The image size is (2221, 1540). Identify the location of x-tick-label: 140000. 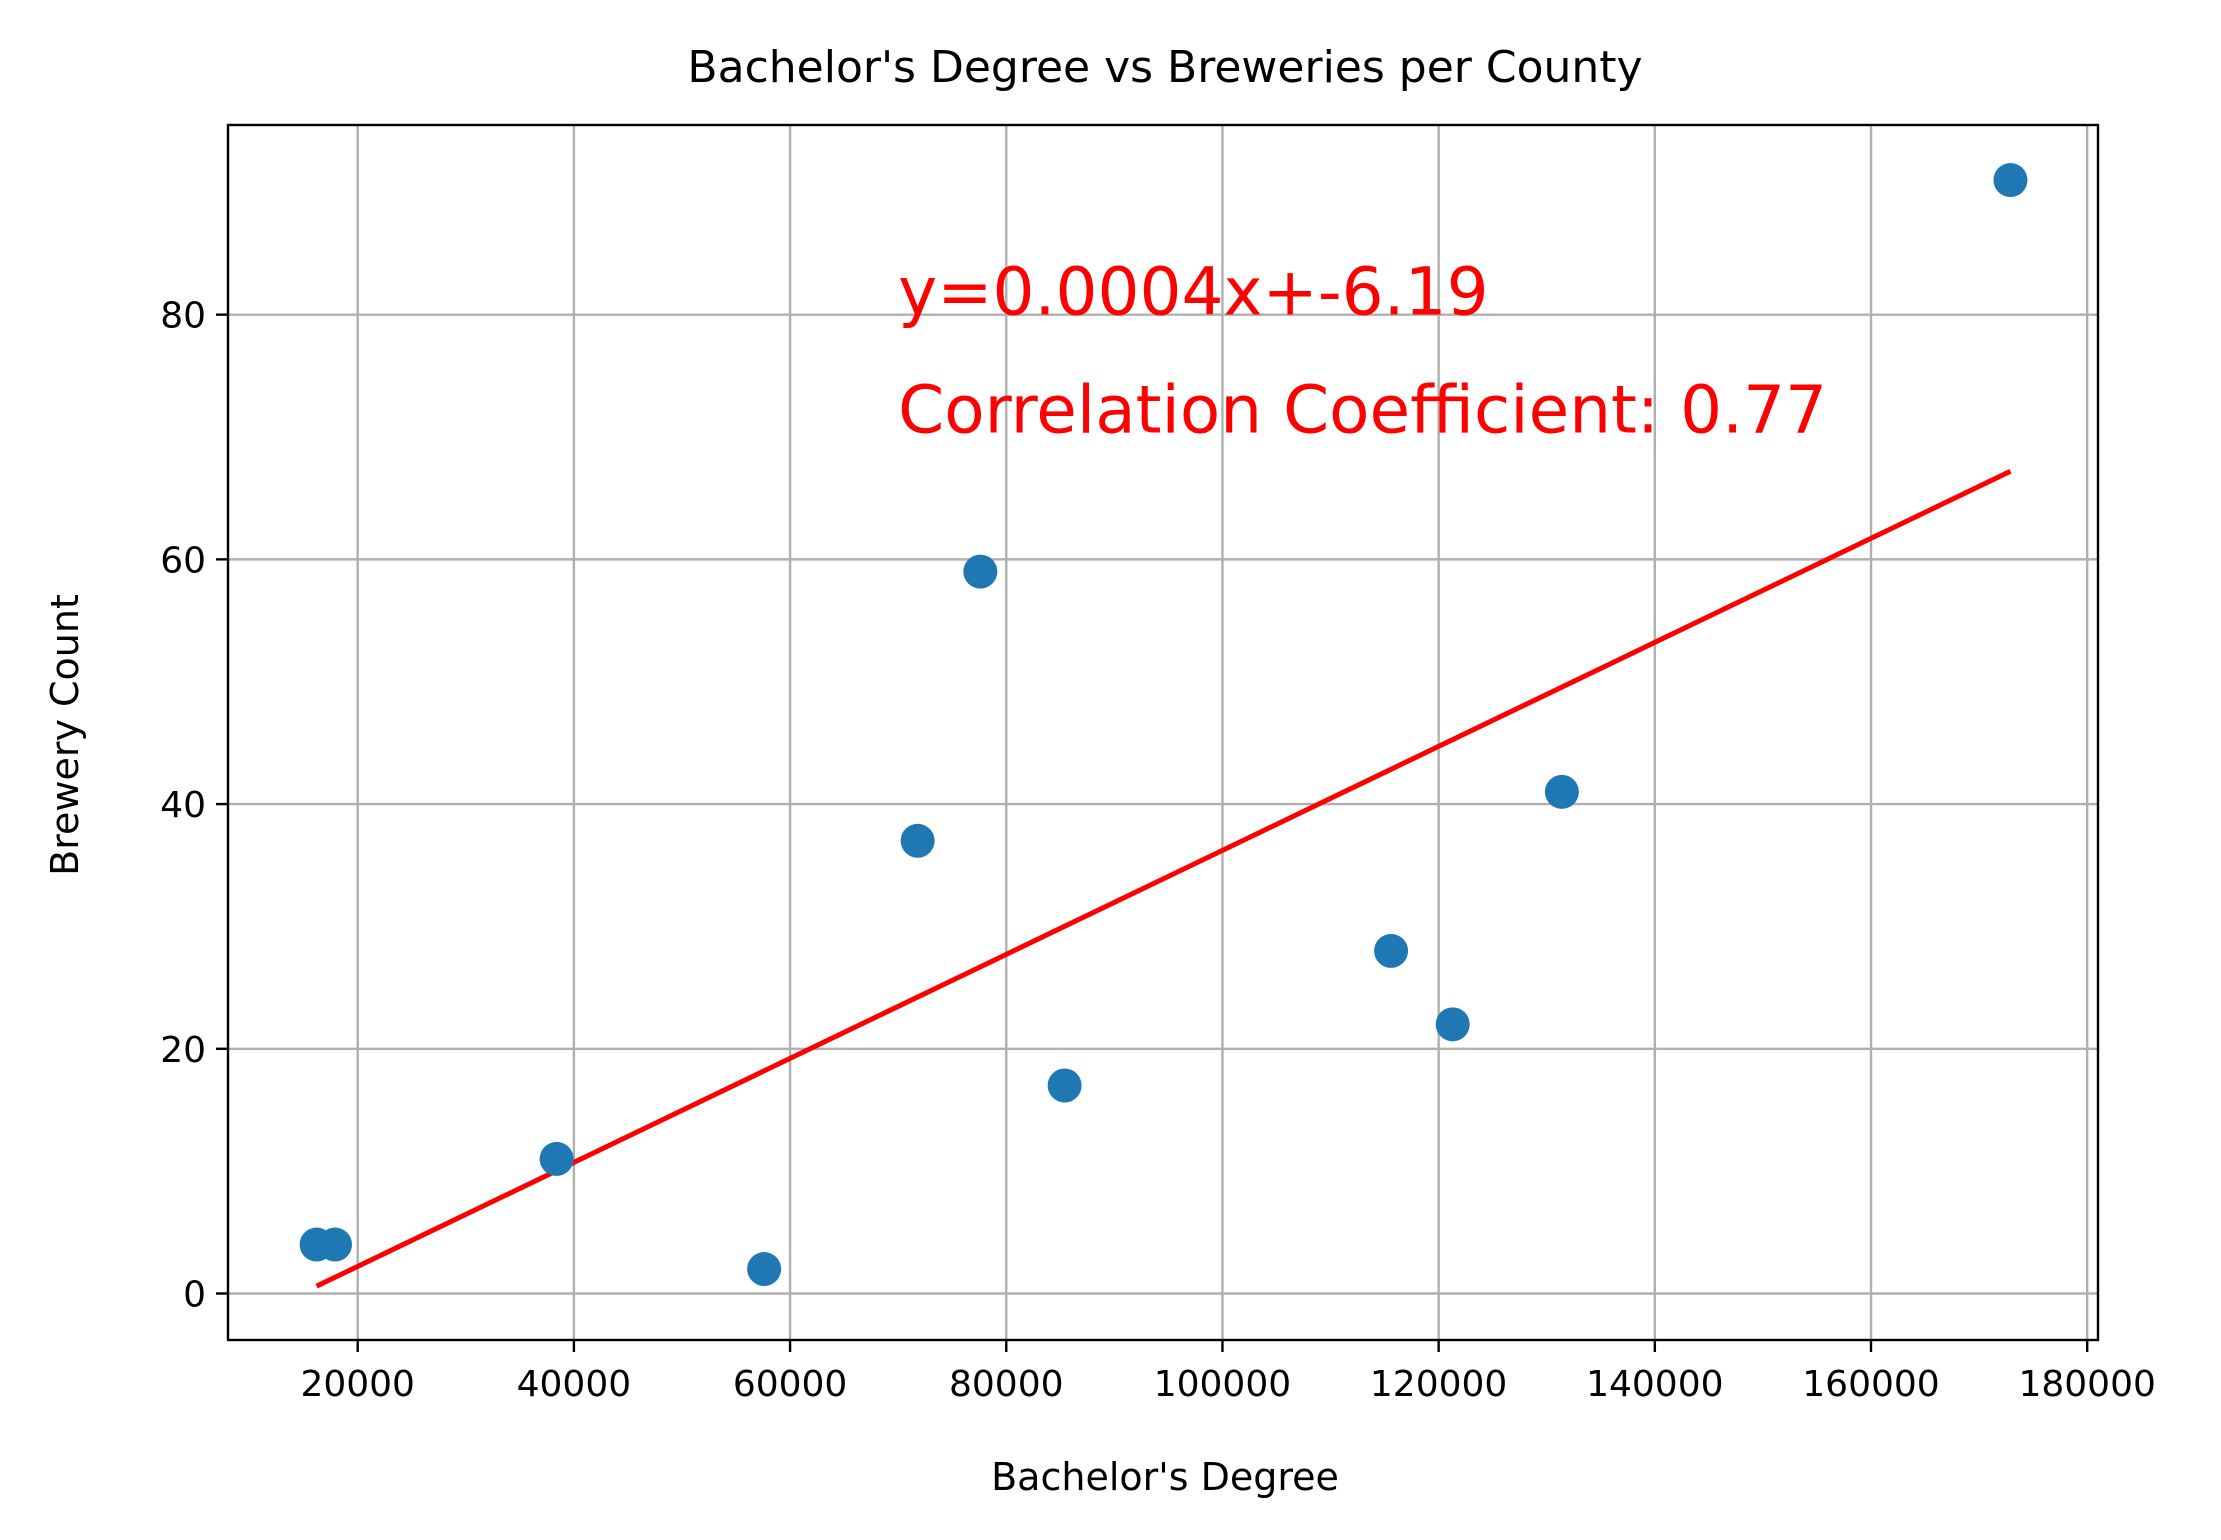
(1654, 1384).